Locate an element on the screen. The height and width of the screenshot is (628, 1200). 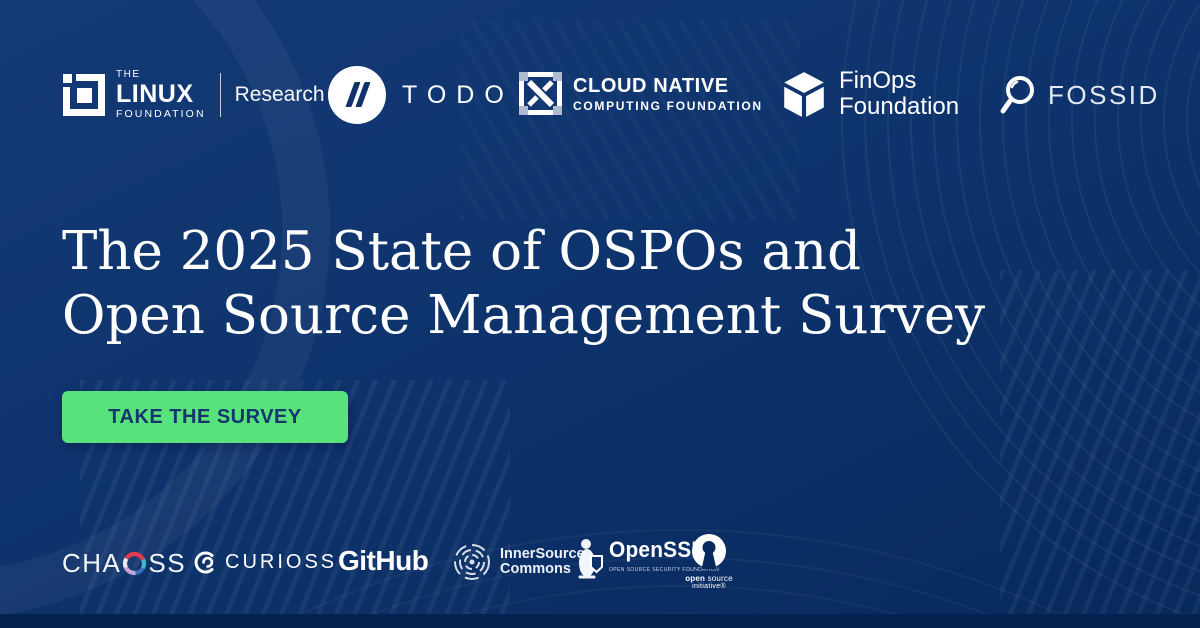
osi-word-open: open is located at coordinates (695, 578).